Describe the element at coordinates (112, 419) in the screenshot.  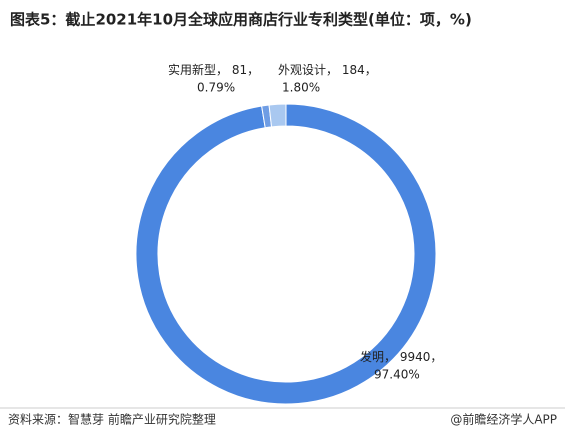
I see `source: 资料来源：智慧芽 前瞻产业研究院整理` at that location.